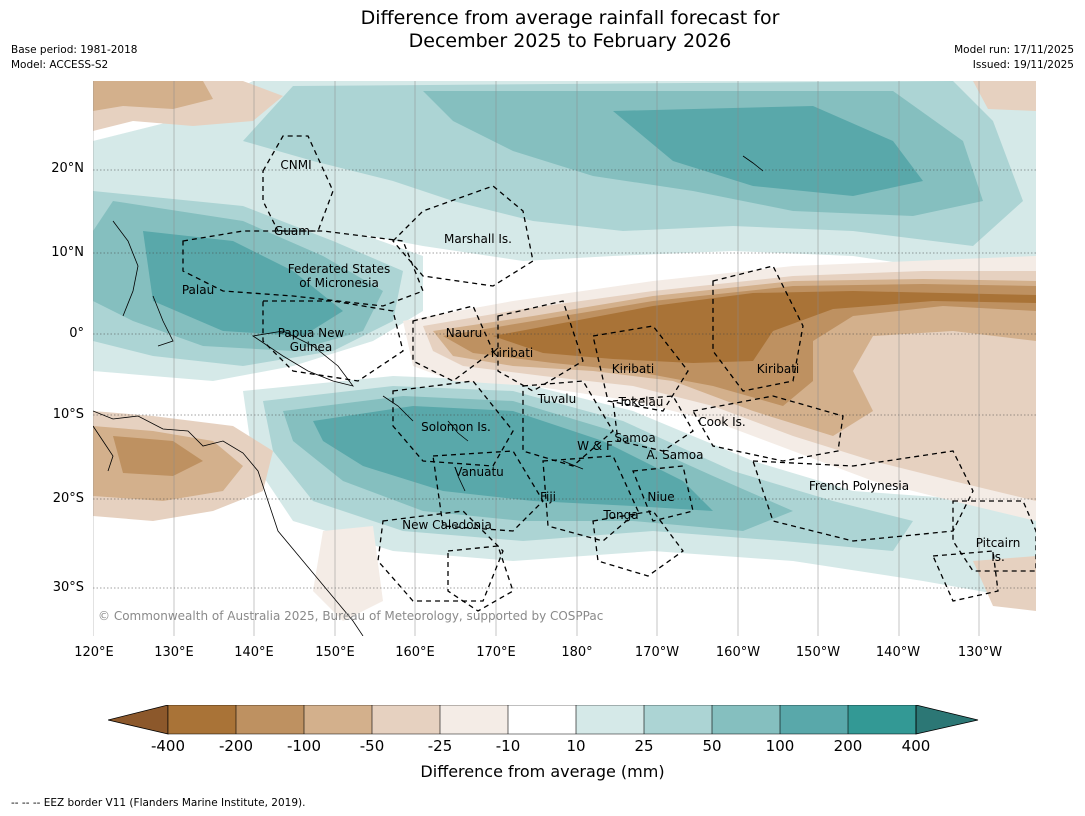  Describe the element at coordinates (74, 50) in the screenshot. I see `base-period: Base period: 1981-2018` at that location.